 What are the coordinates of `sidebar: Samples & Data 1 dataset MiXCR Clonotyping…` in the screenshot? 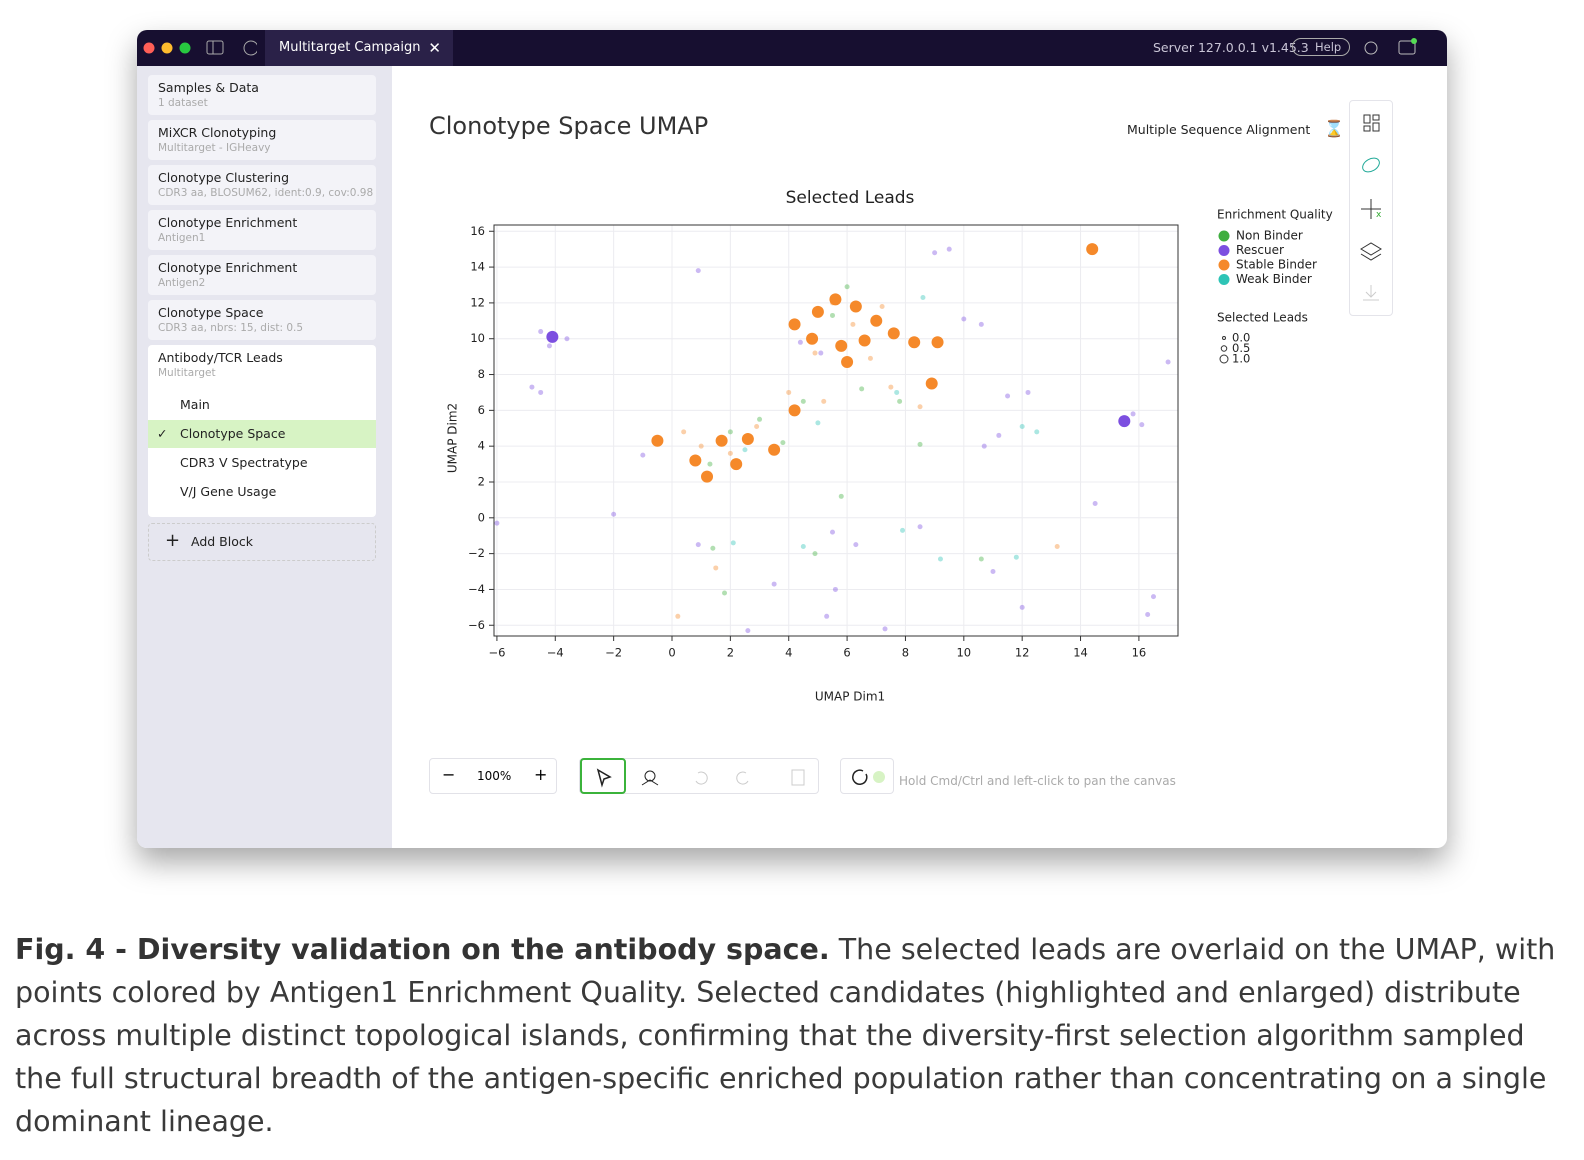 It's located at (264, 457).